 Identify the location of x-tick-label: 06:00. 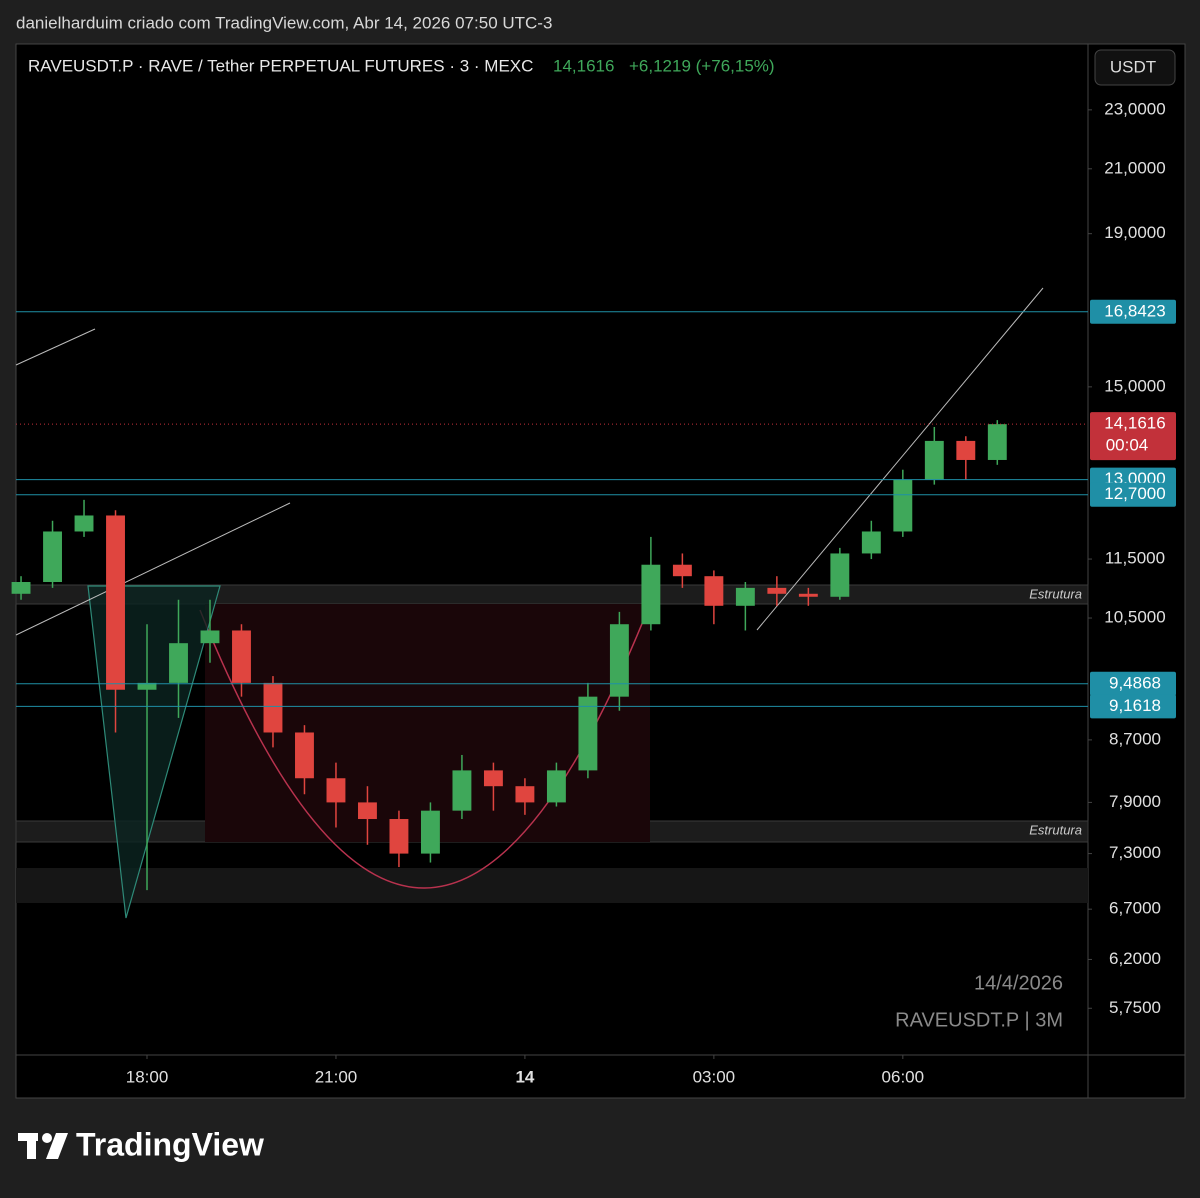
(903, 1076).